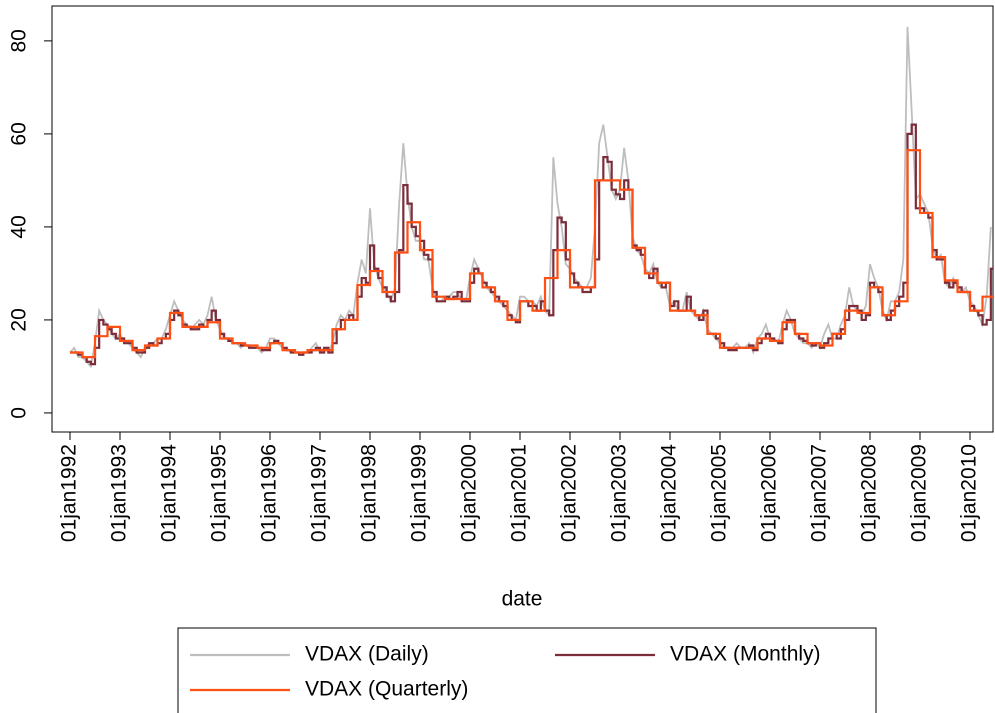  Describe the element at coordinates (419, 493) in the screenshot. I see `x-tick-label: 01jan1999` at that location.